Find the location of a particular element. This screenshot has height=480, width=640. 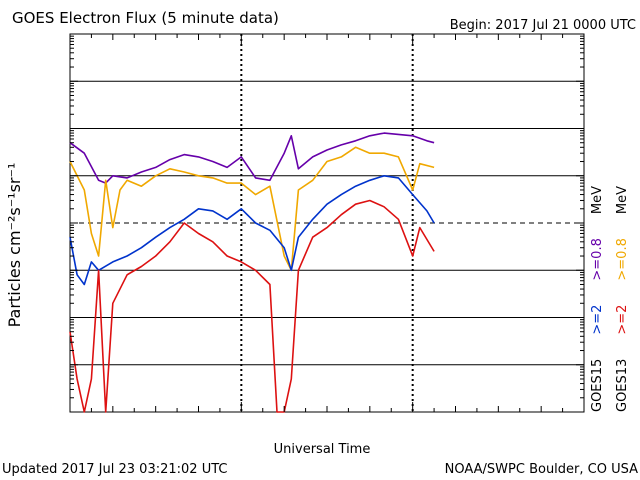

x-axis-label: Universal Time is located at coordinates (322, 449).